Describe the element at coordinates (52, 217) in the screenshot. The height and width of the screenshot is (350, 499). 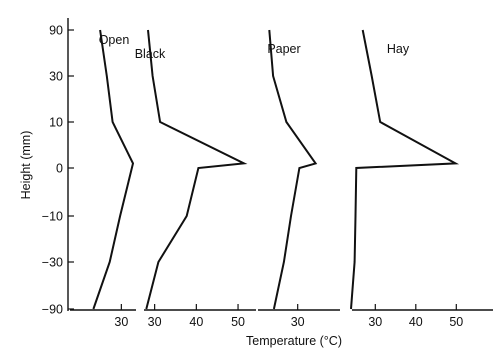
I see `y-tick-label: −10` at that location.